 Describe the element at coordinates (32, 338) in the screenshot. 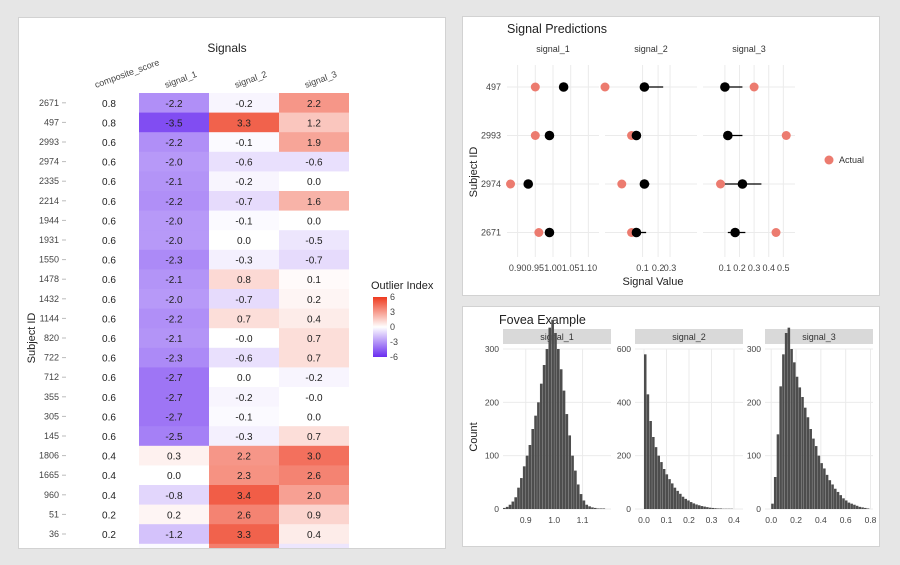

I see `heatmap-y-axis-label: Subject ID` at that location.